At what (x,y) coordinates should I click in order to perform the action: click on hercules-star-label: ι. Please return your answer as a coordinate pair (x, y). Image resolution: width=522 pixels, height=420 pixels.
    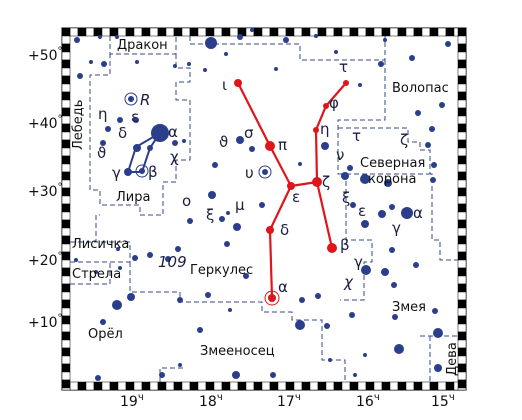
    Looking at the image, I should click on (224, 85).